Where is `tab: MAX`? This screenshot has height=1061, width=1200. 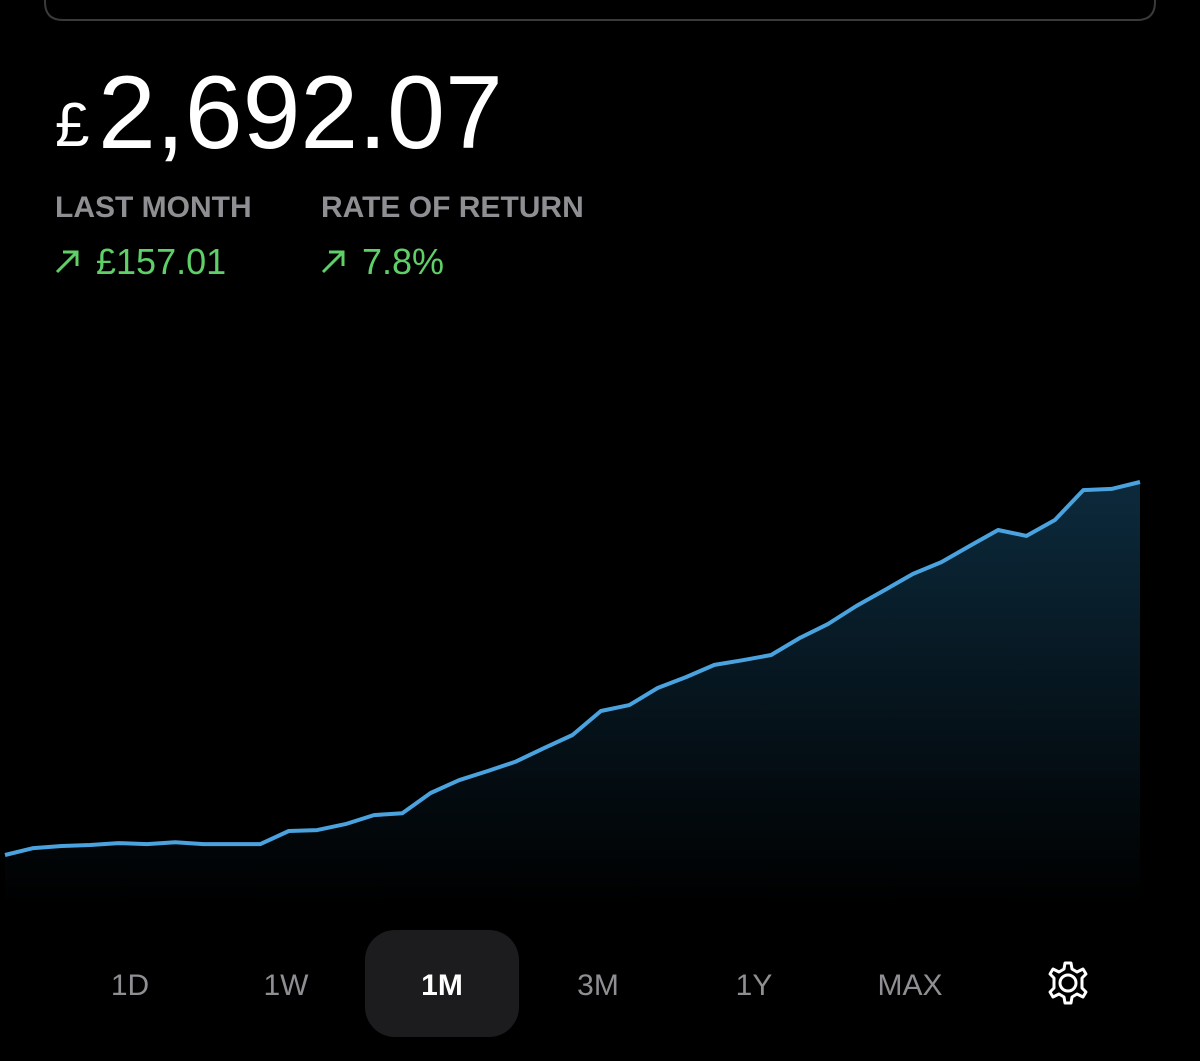
tab: MAX is located at coordinates (909, 985).